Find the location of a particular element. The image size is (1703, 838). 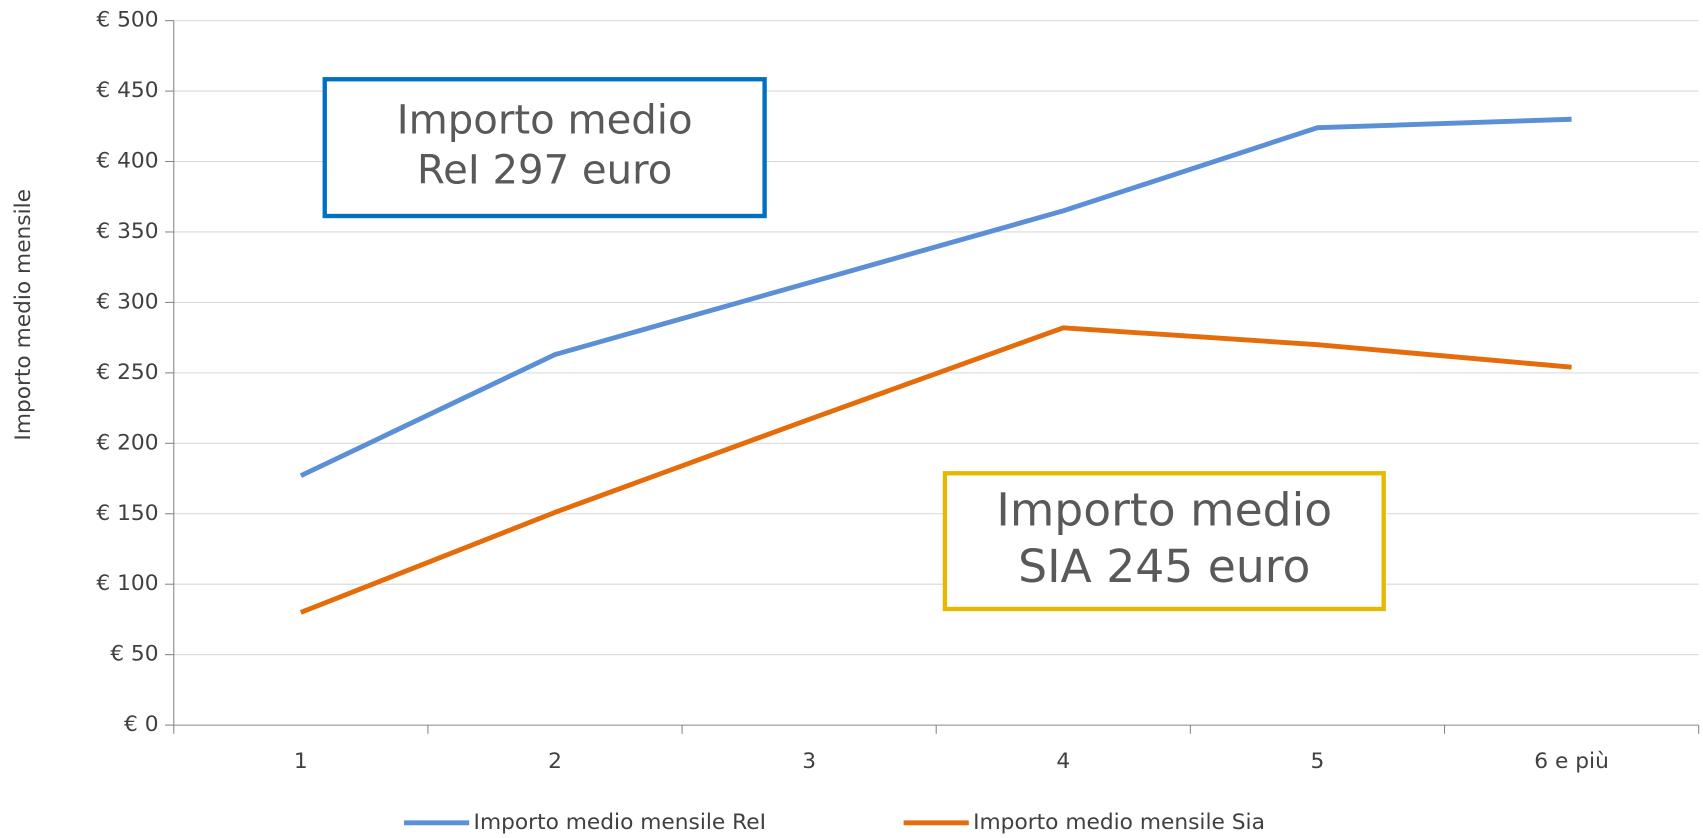

x-tick-label: 5 is located at coordinates (1318, 761).